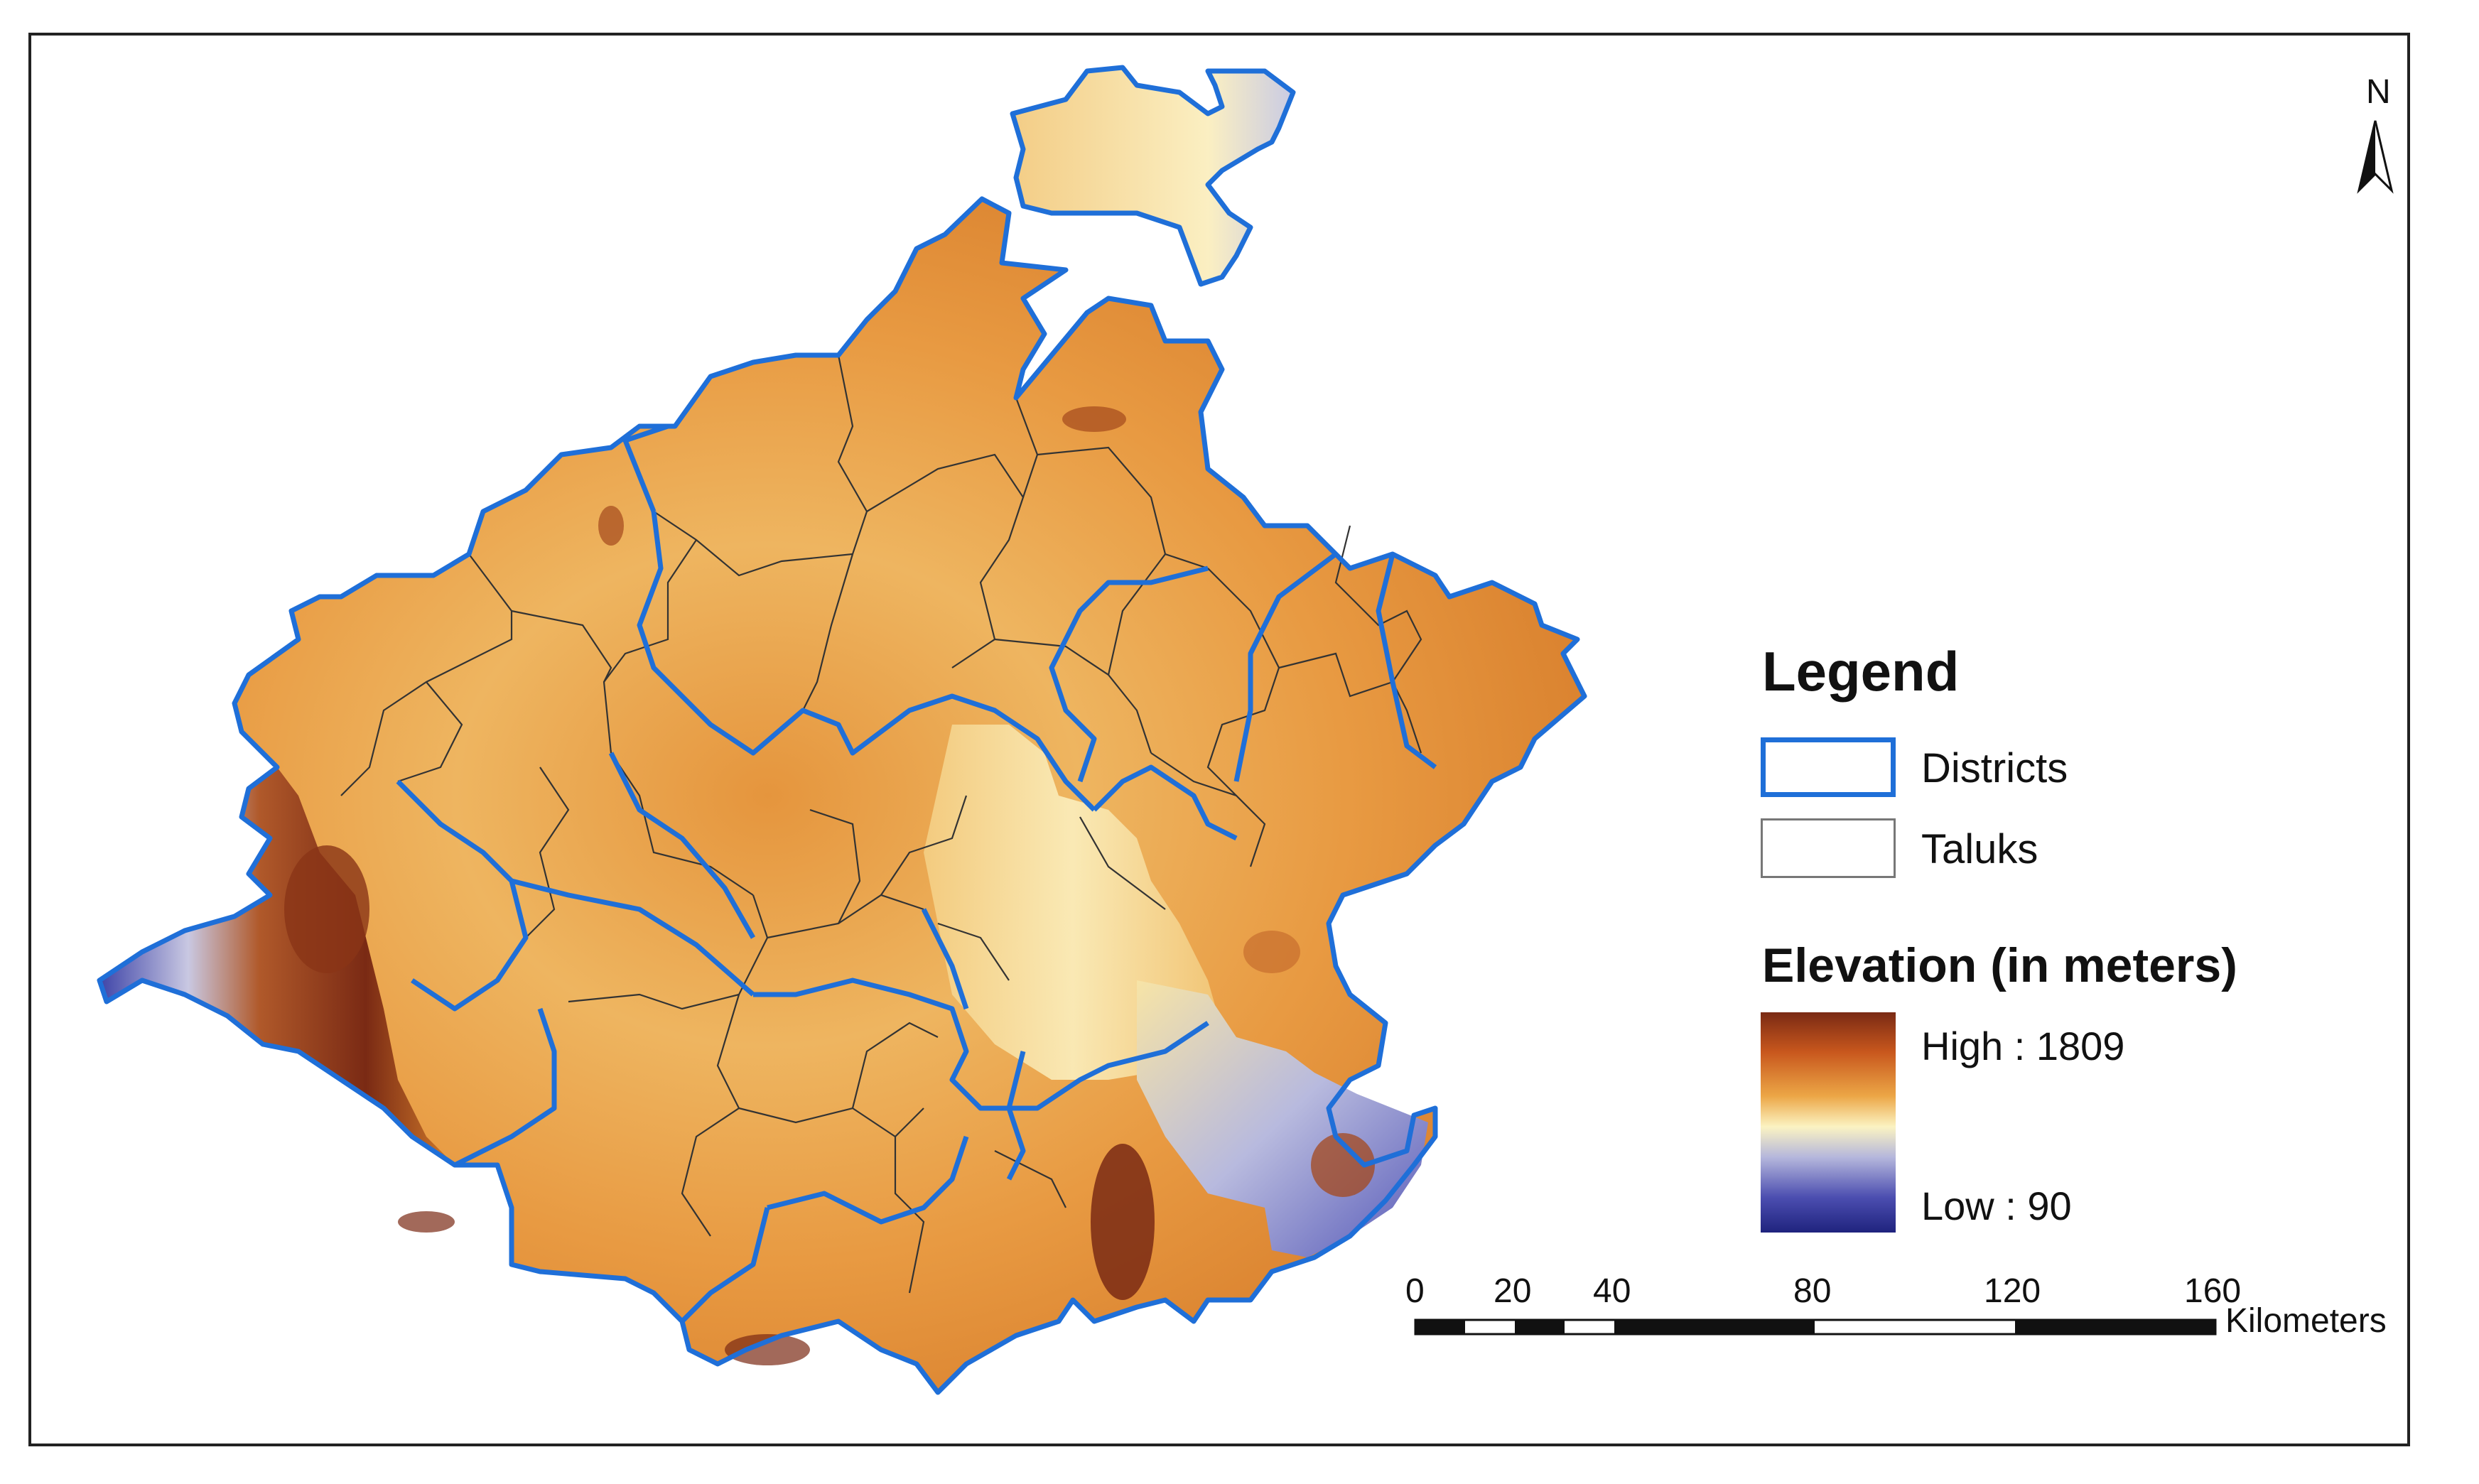 This screenshot has width=2479, height=1484. What do you see at coordinates (1815, 1327) in the screenshot?
I see `scale-bar` at bounding box center [1815, 1327].